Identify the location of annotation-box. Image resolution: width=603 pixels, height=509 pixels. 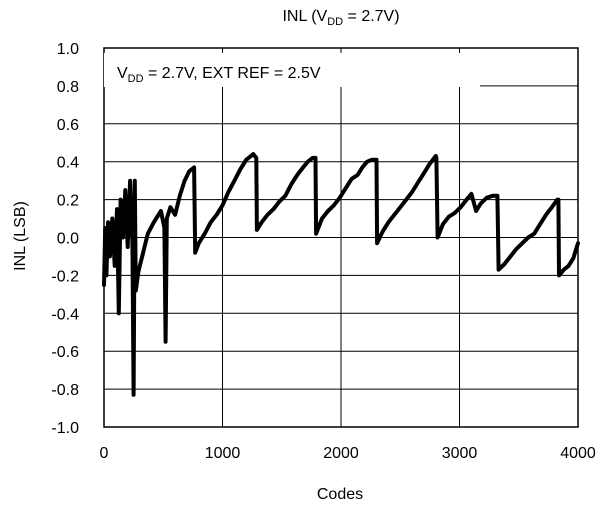
(292, 70).